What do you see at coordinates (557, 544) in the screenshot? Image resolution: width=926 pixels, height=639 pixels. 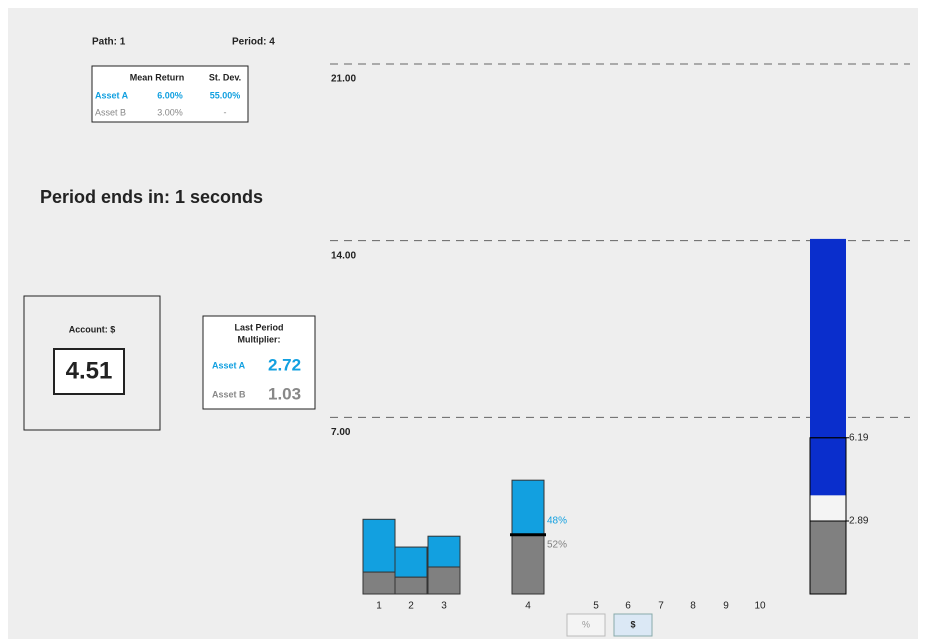 I see `annotation: 52%` at bounding box center [557, 544].